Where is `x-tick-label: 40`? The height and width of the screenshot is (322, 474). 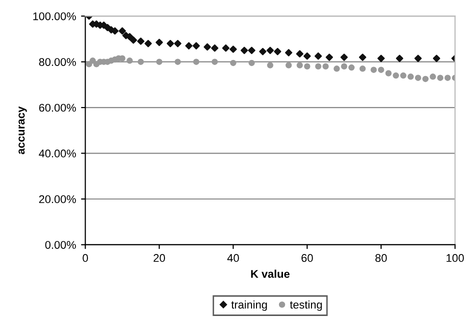
x-tick-label: 40 is located at coordinates (233, 258).